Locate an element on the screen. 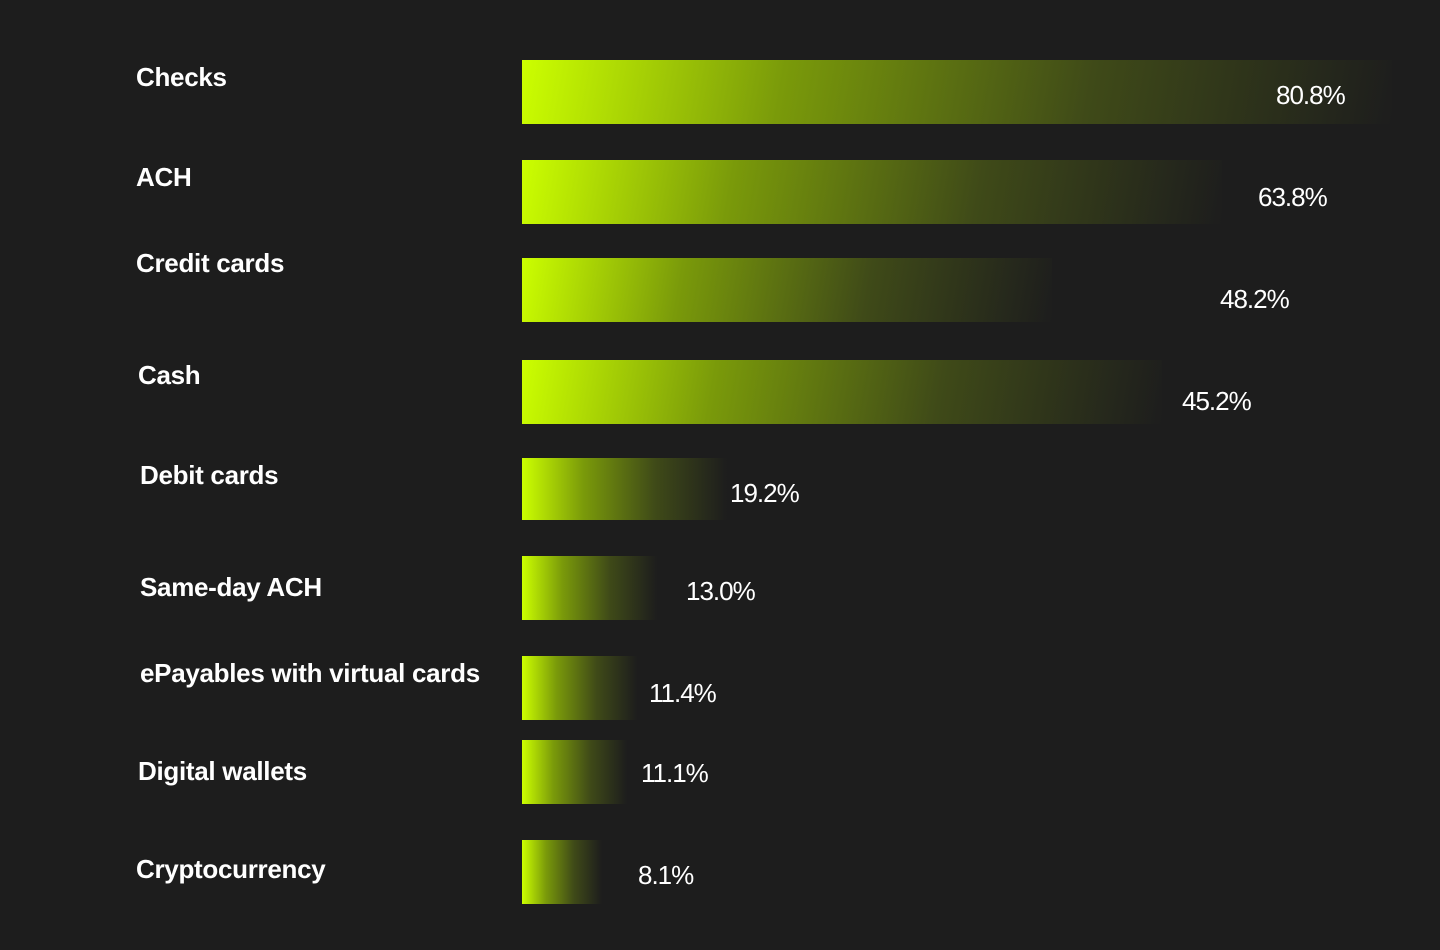  value-label: 63.8% is located at coordinates (1293, 197).